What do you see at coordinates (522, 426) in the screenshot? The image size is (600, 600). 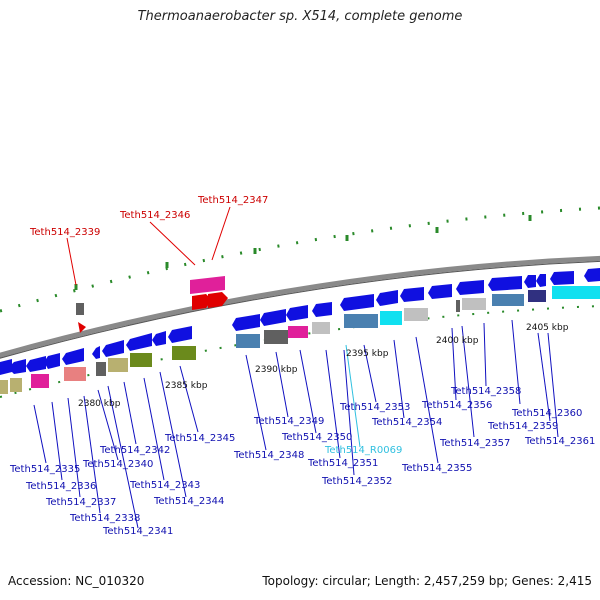 I see `gene-label: Teth514_2359` at bounding box center [522, 426].